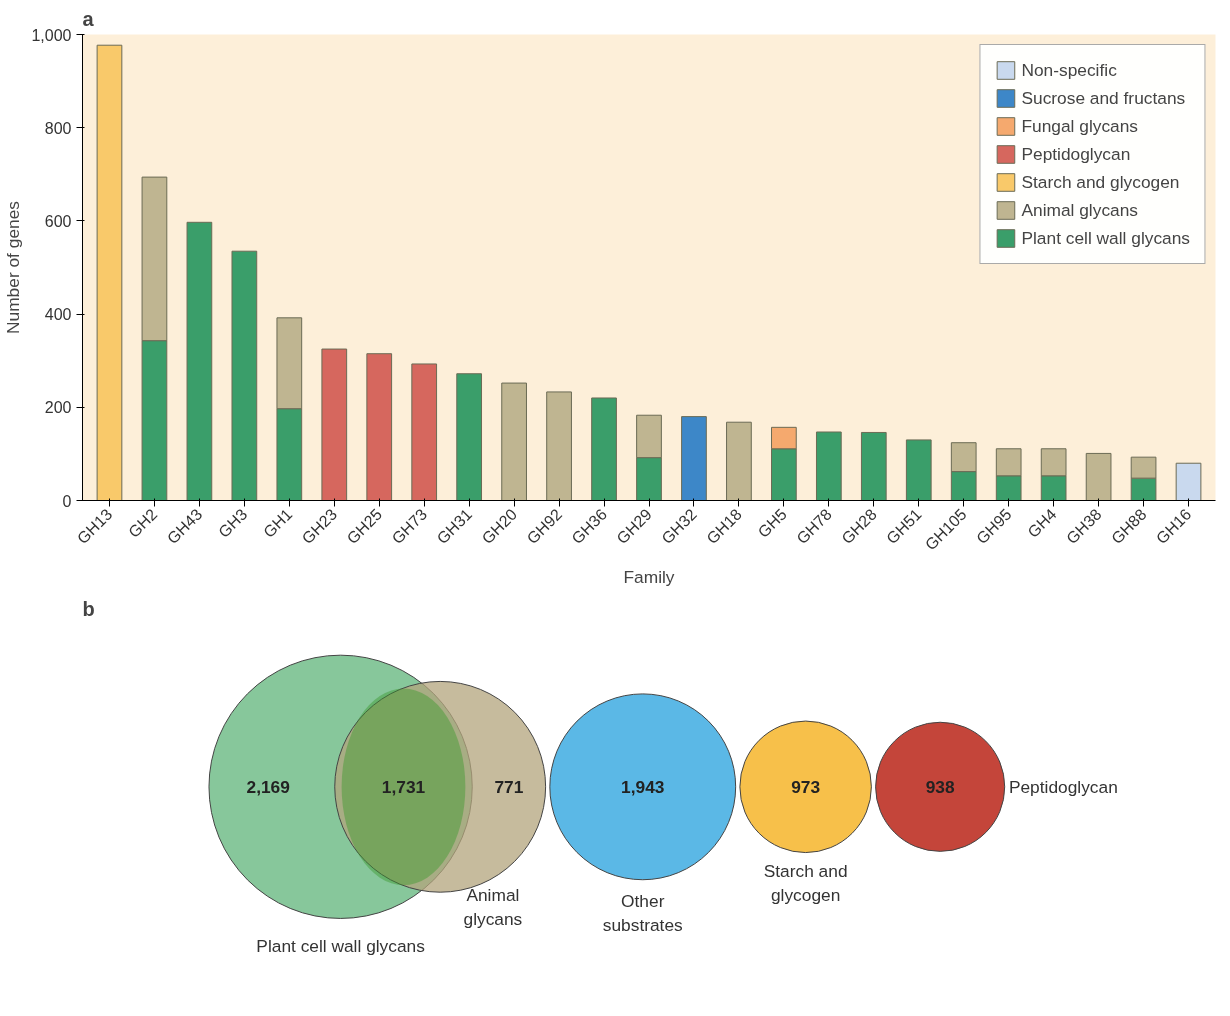 This screenshot has width=1230, height=1016. Describe the element at coordinates (278, 523) in the screenshot. I see `x-tick-label: GH1` at that location.